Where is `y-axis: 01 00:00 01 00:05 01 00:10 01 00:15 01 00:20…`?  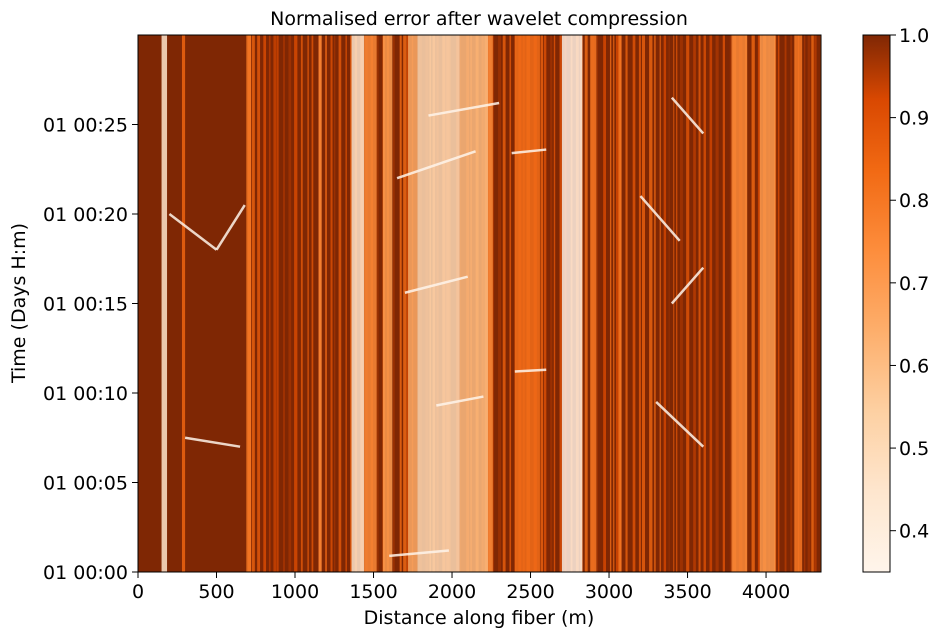 y-axis: 01 00:00 01 00:05 01 00:10 01 00:15 01 00:20… is located at coordinates (90, 349).